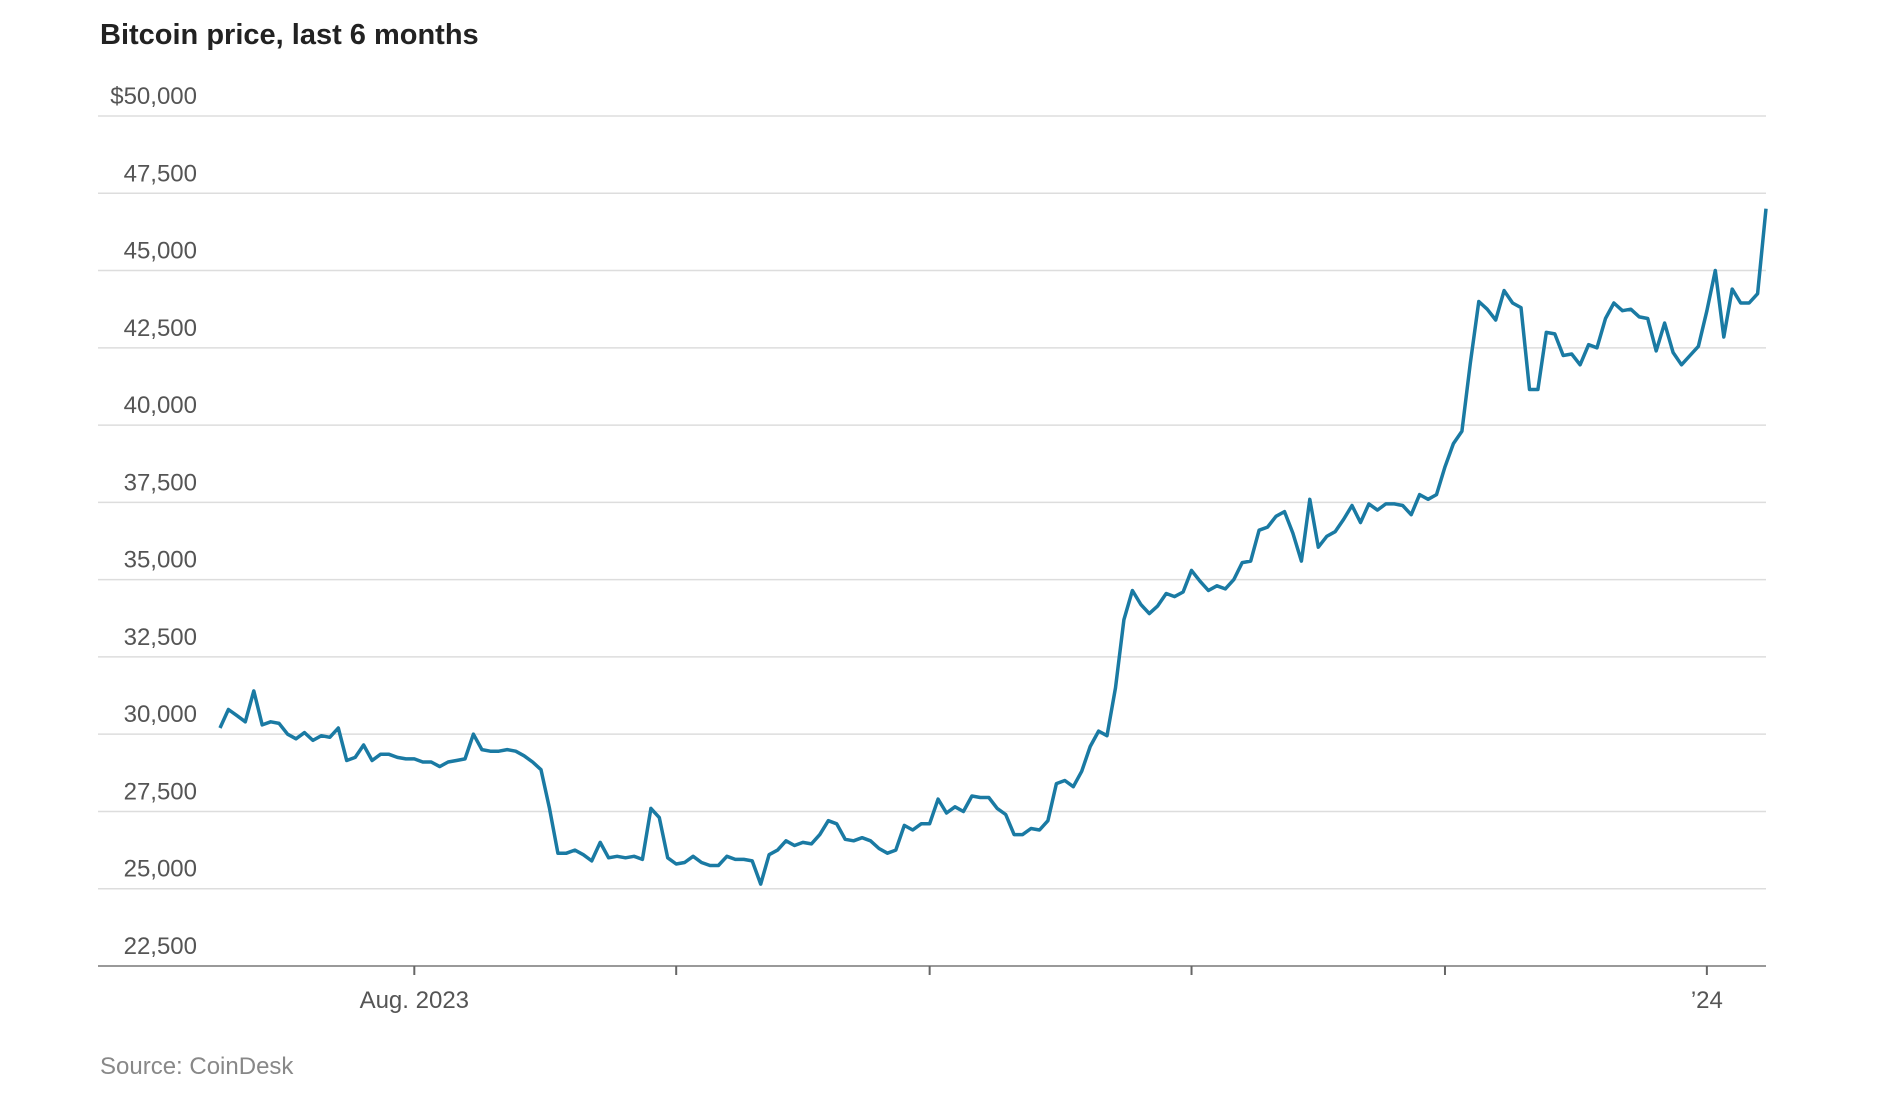  I want to click on y-tick-label: 45,000, so click(160, 251).